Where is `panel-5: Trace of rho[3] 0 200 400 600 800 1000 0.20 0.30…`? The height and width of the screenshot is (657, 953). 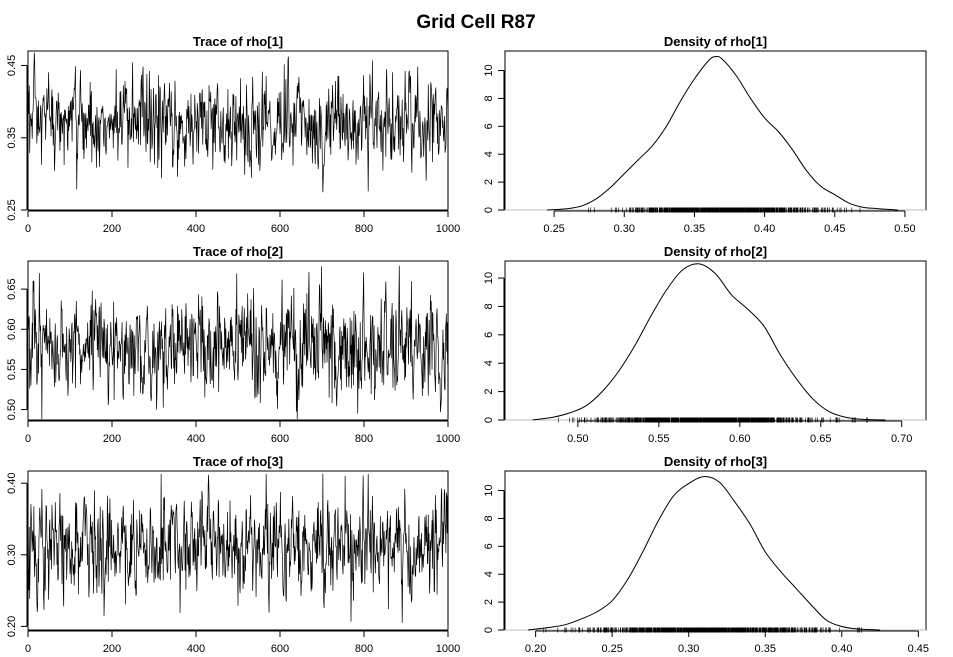 panel-5: Trace of rho[3] 0 200 400 600 800 1000 0.20 0.30… is located at coordinates (233, 554).